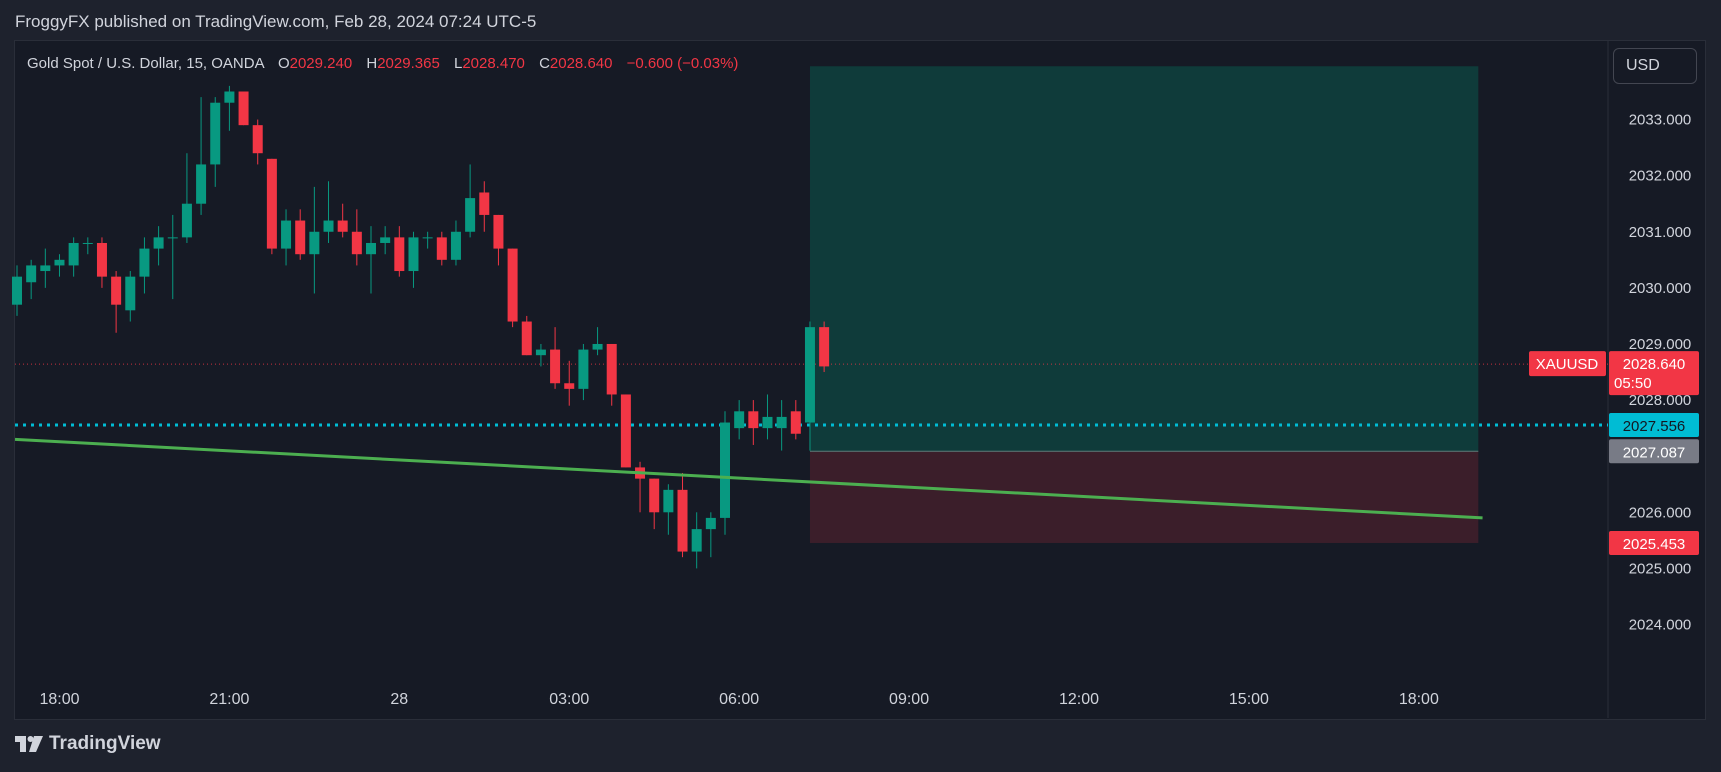 This screenshot has width=1721, height=772. Describe the element at coordinates (372, 63) in the screenshot. I see `legend-high-label: H` at that location.